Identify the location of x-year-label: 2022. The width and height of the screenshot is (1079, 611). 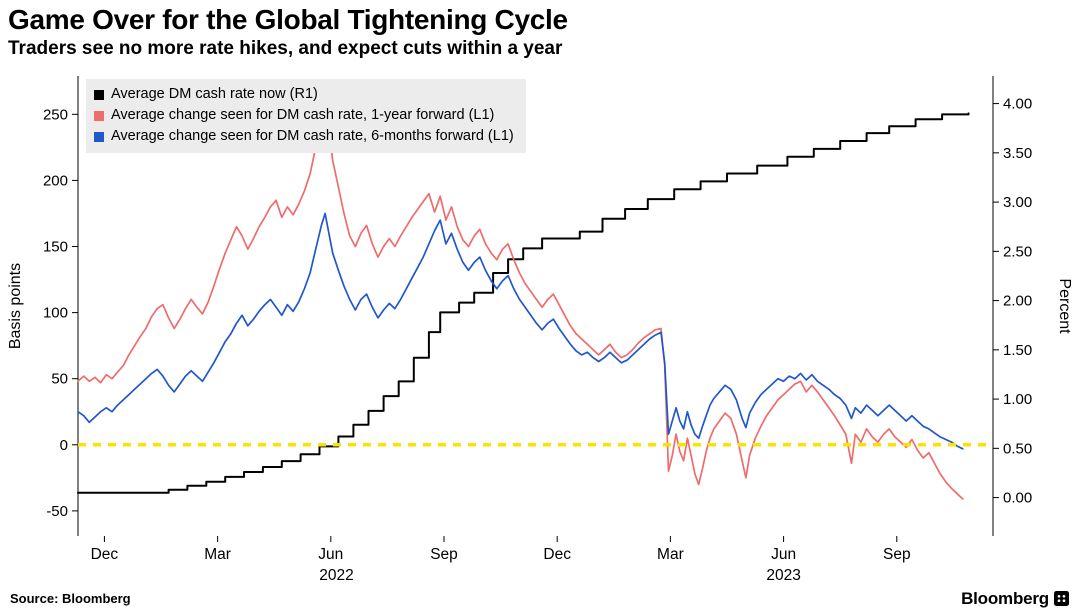
(336, 575).